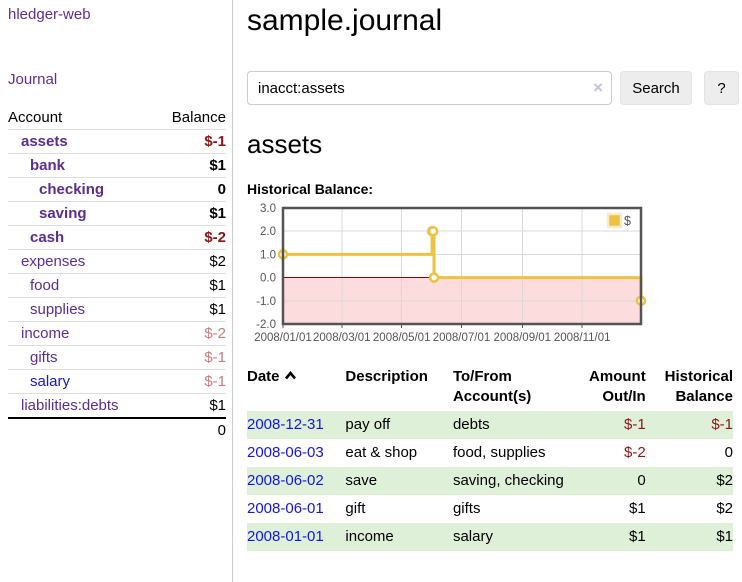 The height and width of the screenshot is (582, 742). What do you see at coordinates (58, 309) in the screenshot?
I see `account-link-supplies: supplies` at bounding box center [58, 309].